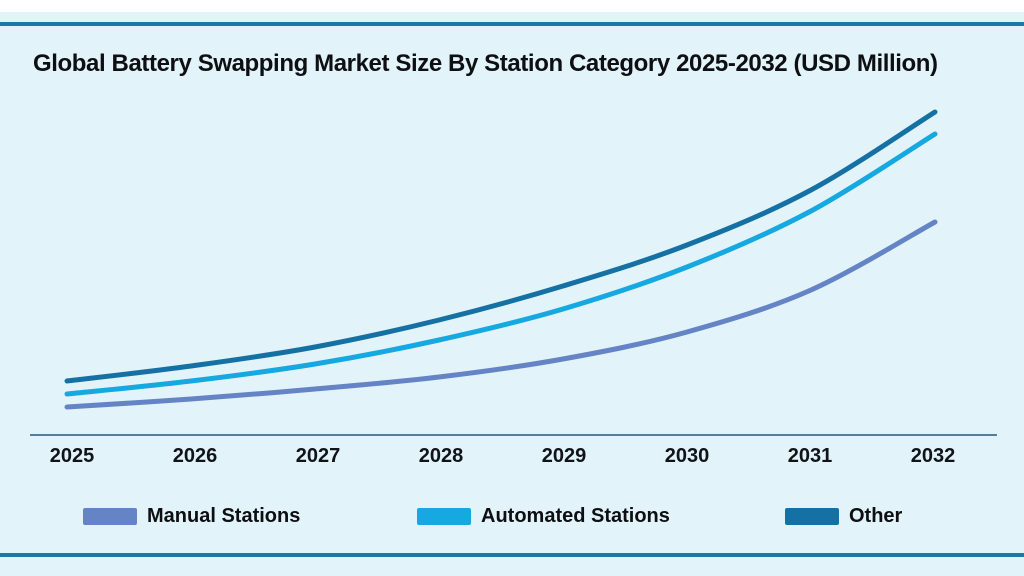 The image size is (1024, 576). I want to click on chart-legend: Manual Stations Automated Stations Other, so click(512, 519).